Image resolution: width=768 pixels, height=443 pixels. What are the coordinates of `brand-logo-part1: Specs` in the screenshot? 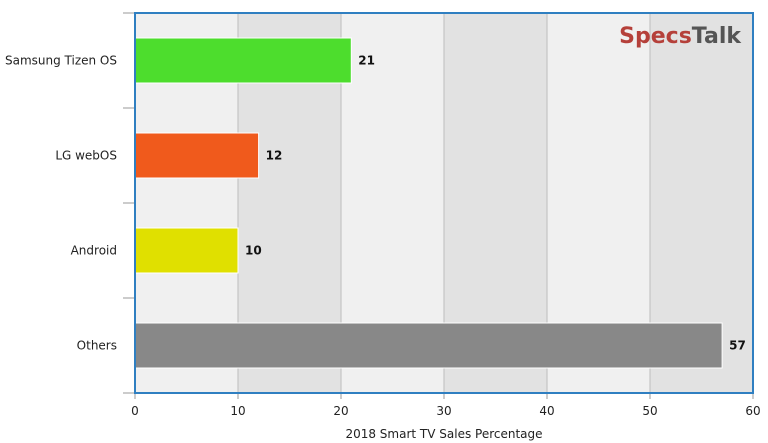 It's located at (655, 36).